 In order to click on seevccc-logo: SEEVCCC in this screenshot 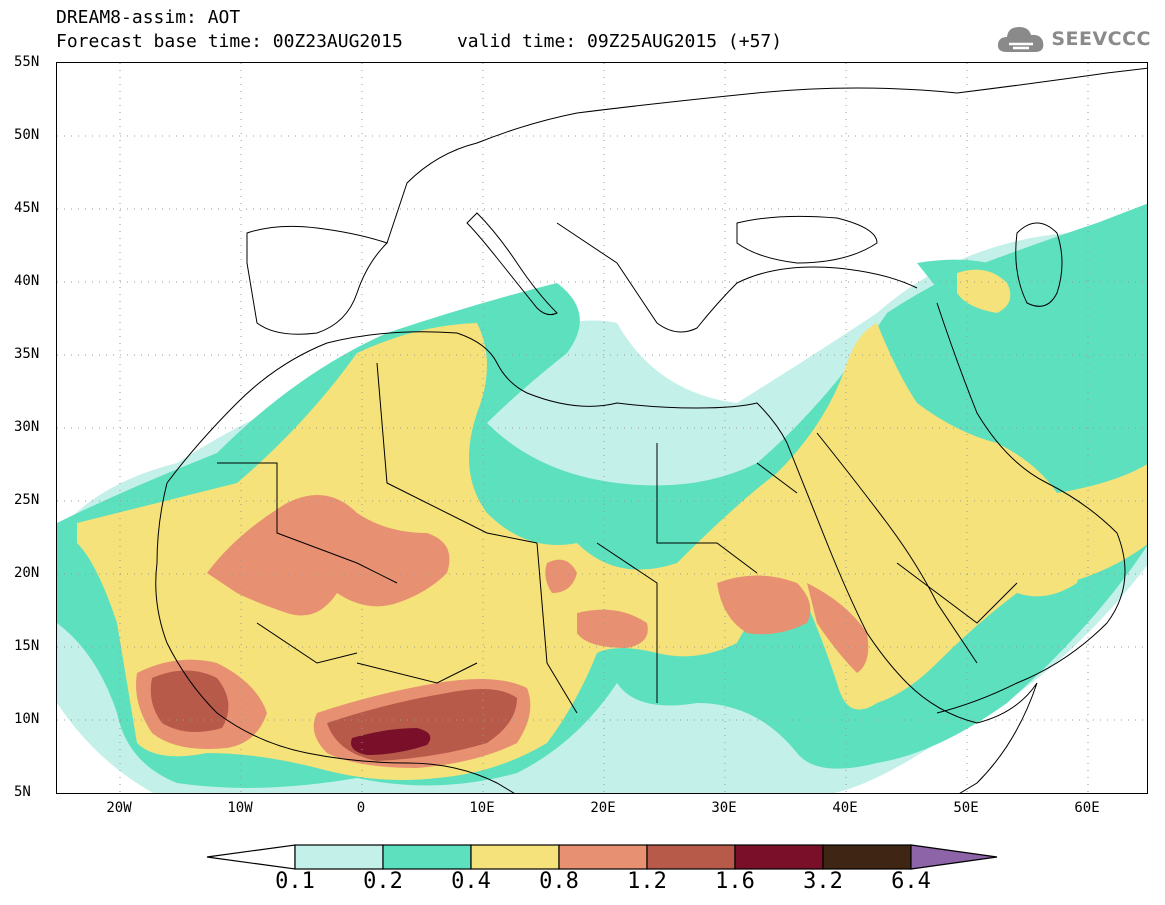, I will do `click(1073, 39)`.